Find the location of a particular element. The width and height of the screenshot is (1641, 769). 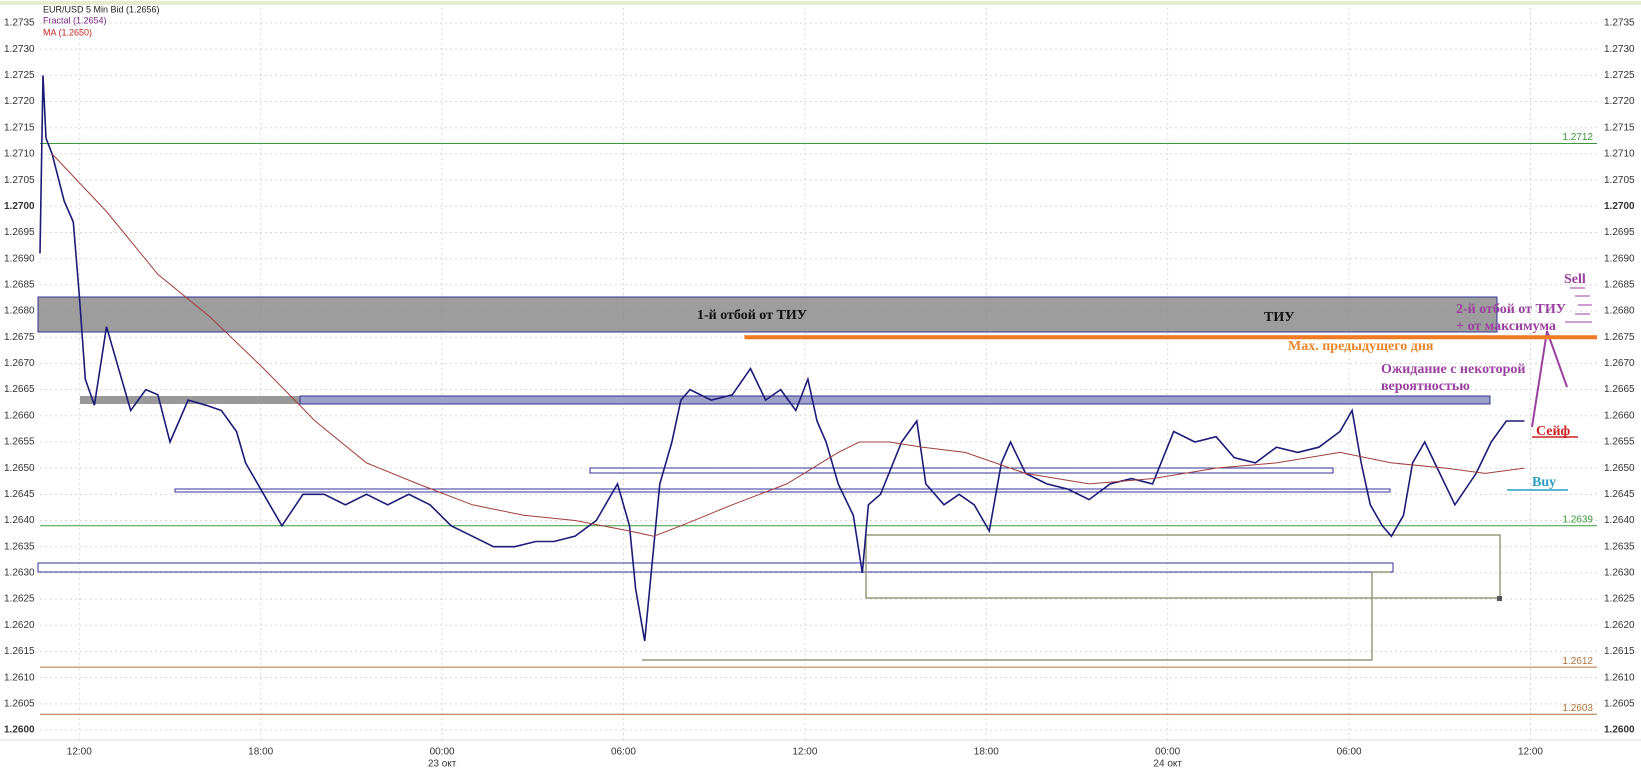

sell-marks is located at coordinates (1578, 305).